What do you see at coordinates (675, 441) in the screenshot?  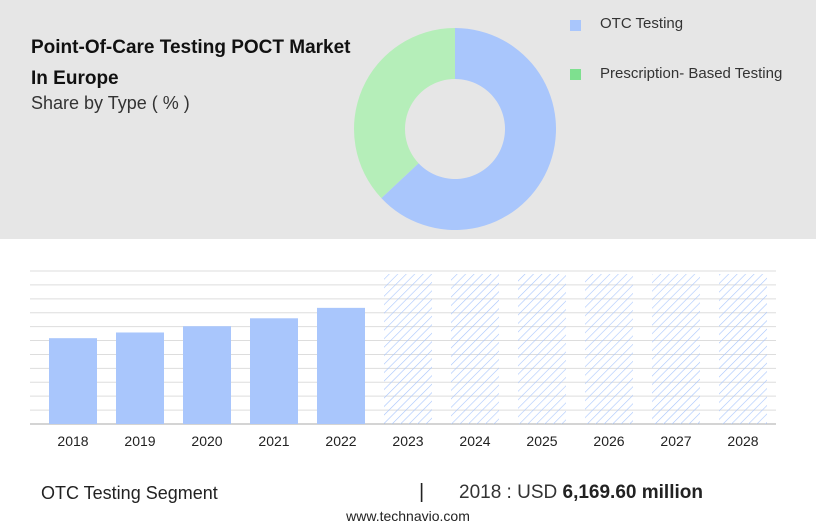 I see `x-tick-label-2027: 2027` at bounding box center [675, 441].